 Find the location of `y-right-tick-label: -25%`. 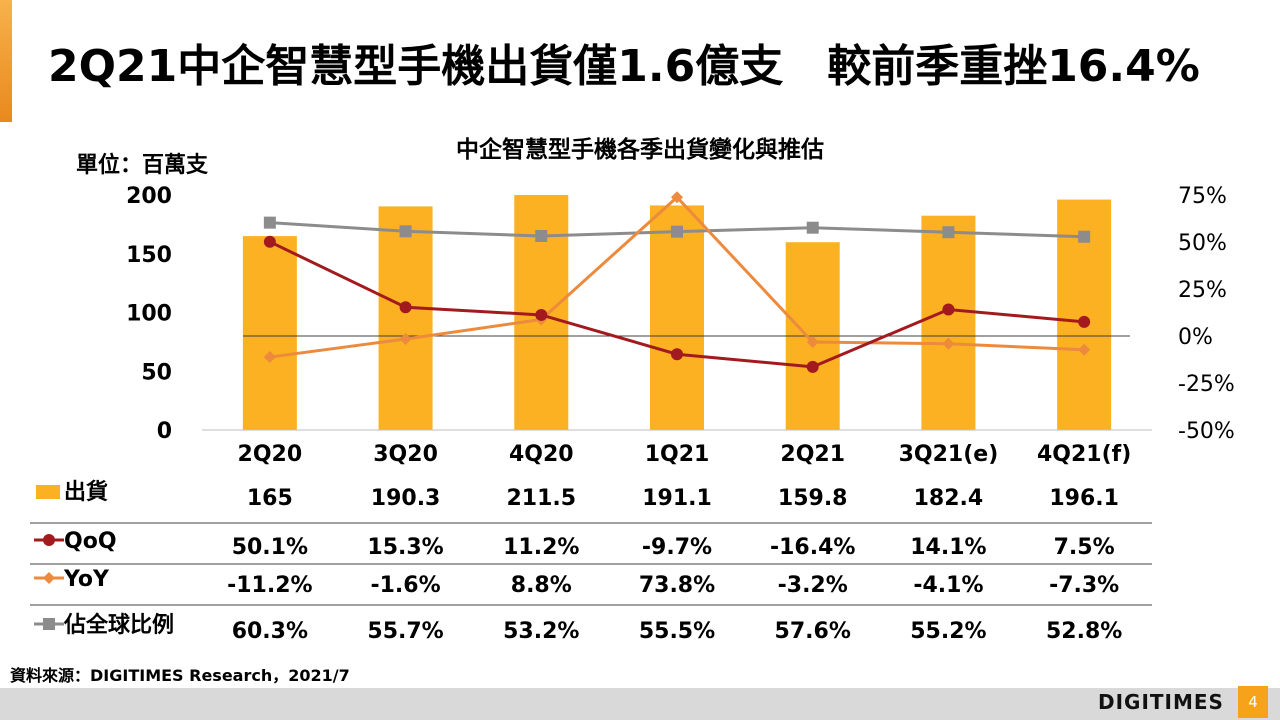

y-right-tick-label: -25% is located at coordinates (1206, 384).